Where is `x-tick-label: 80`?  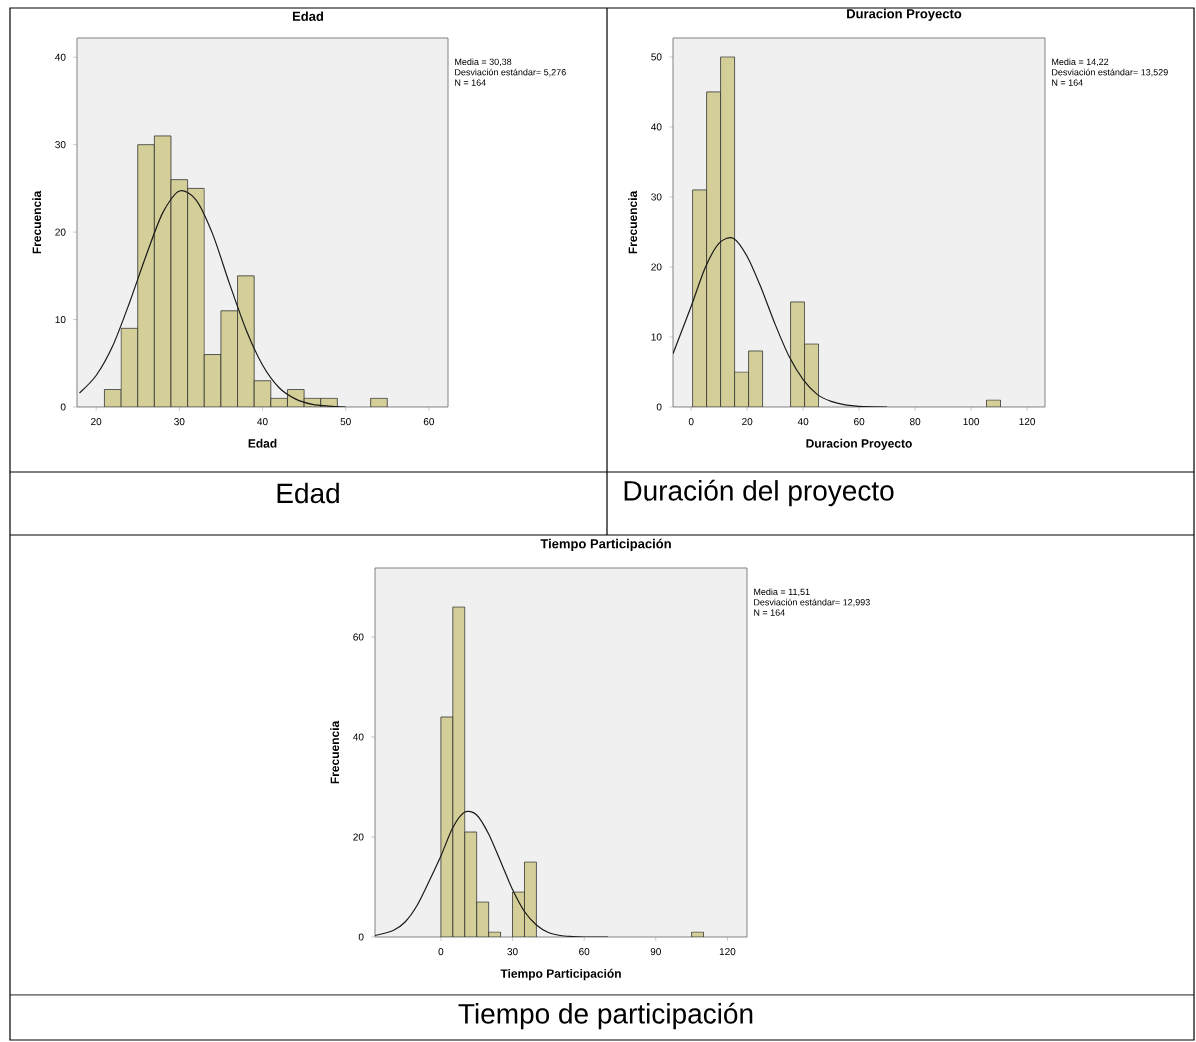
x-tick-label: 80 is located at coordinates (915, 422).